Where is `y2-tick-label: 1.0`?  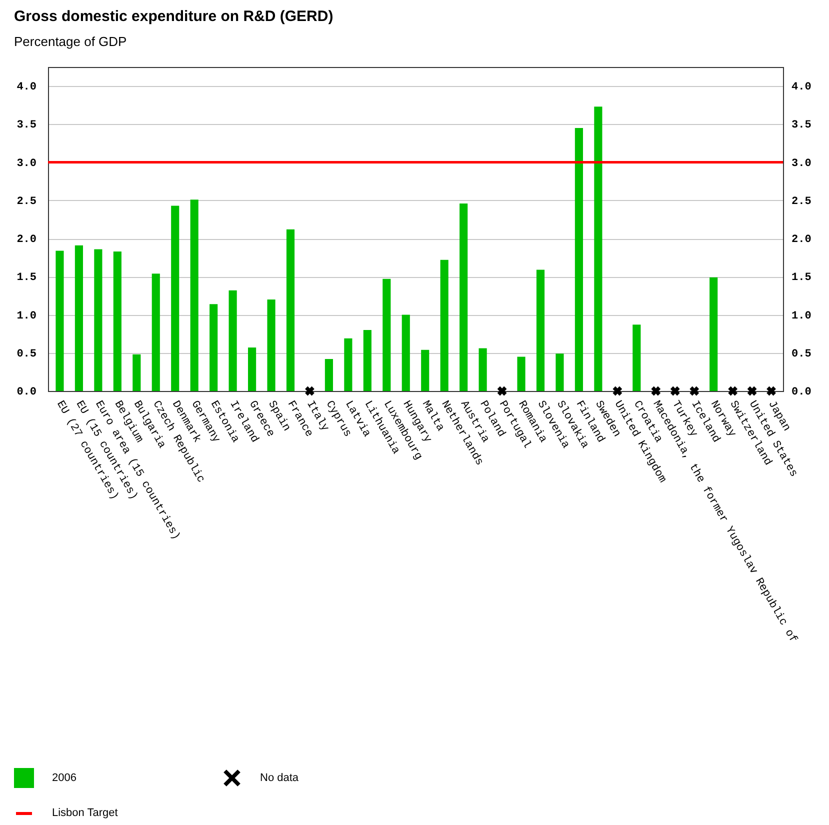
y2-tick-label: 1.0 is located at coordinates (802, 316).